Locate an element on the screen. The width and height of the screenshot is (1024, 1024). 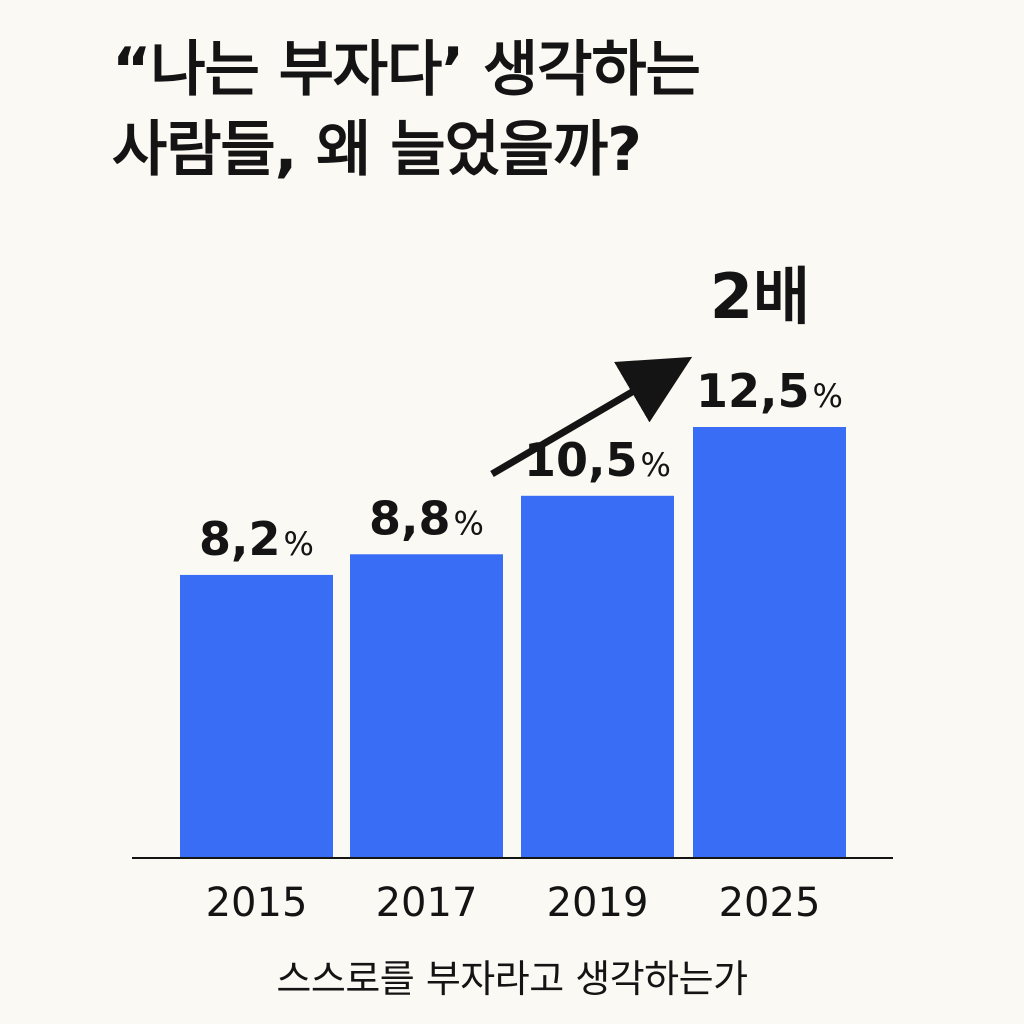
bar-2019 is located at coordinates (597, 676).